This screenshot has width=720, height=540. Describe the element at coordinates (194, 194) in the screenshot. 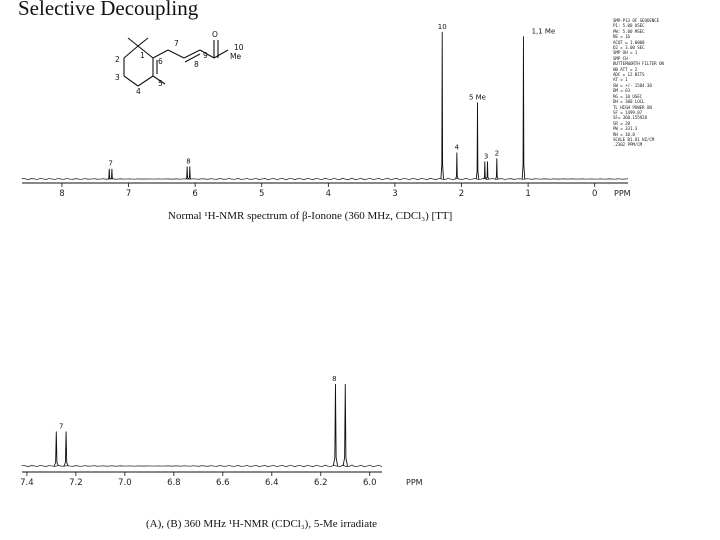

I see `full-x-tick-label: 6` at that location.